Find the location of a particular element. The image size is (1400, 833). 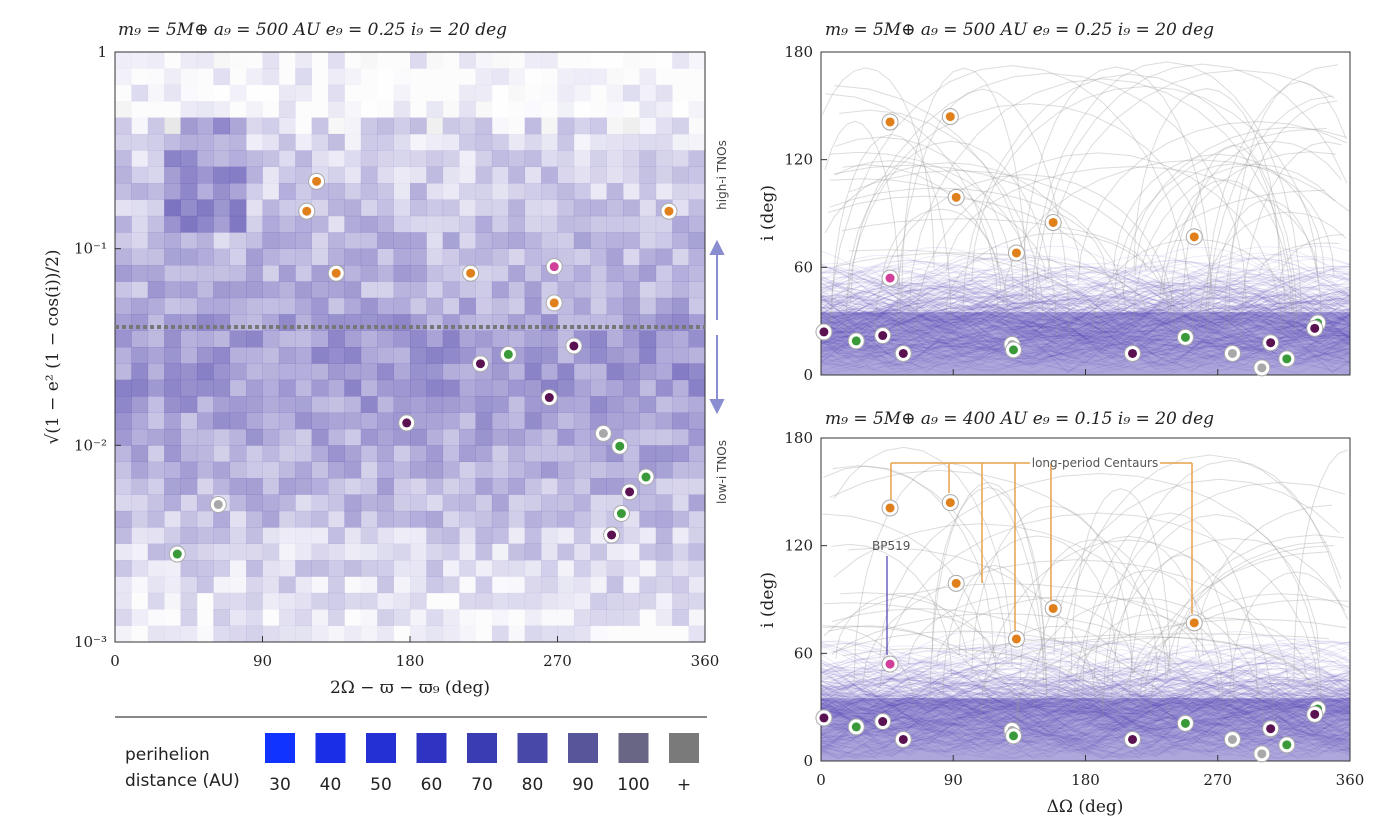

y-tick-label: 120 is located at coordinates (798, 546).